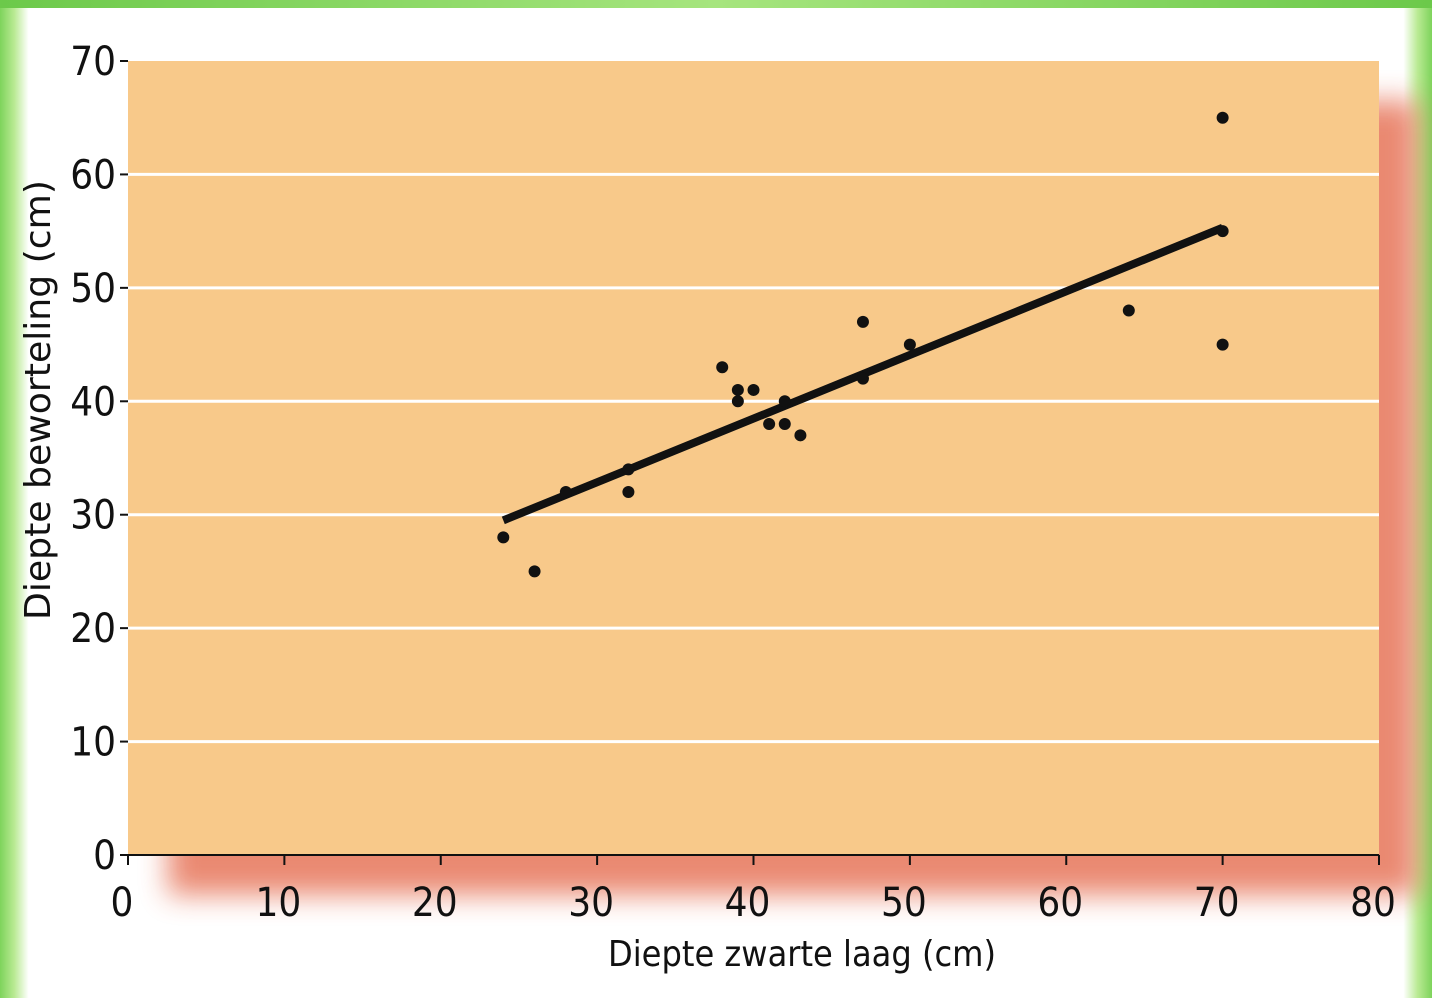 This screenshot has width=1432, height=998. What do you see at coordinates (93, 743) in the screenshot?
I see `y-tick-label-10: 10` at bounding box center [93, 743].